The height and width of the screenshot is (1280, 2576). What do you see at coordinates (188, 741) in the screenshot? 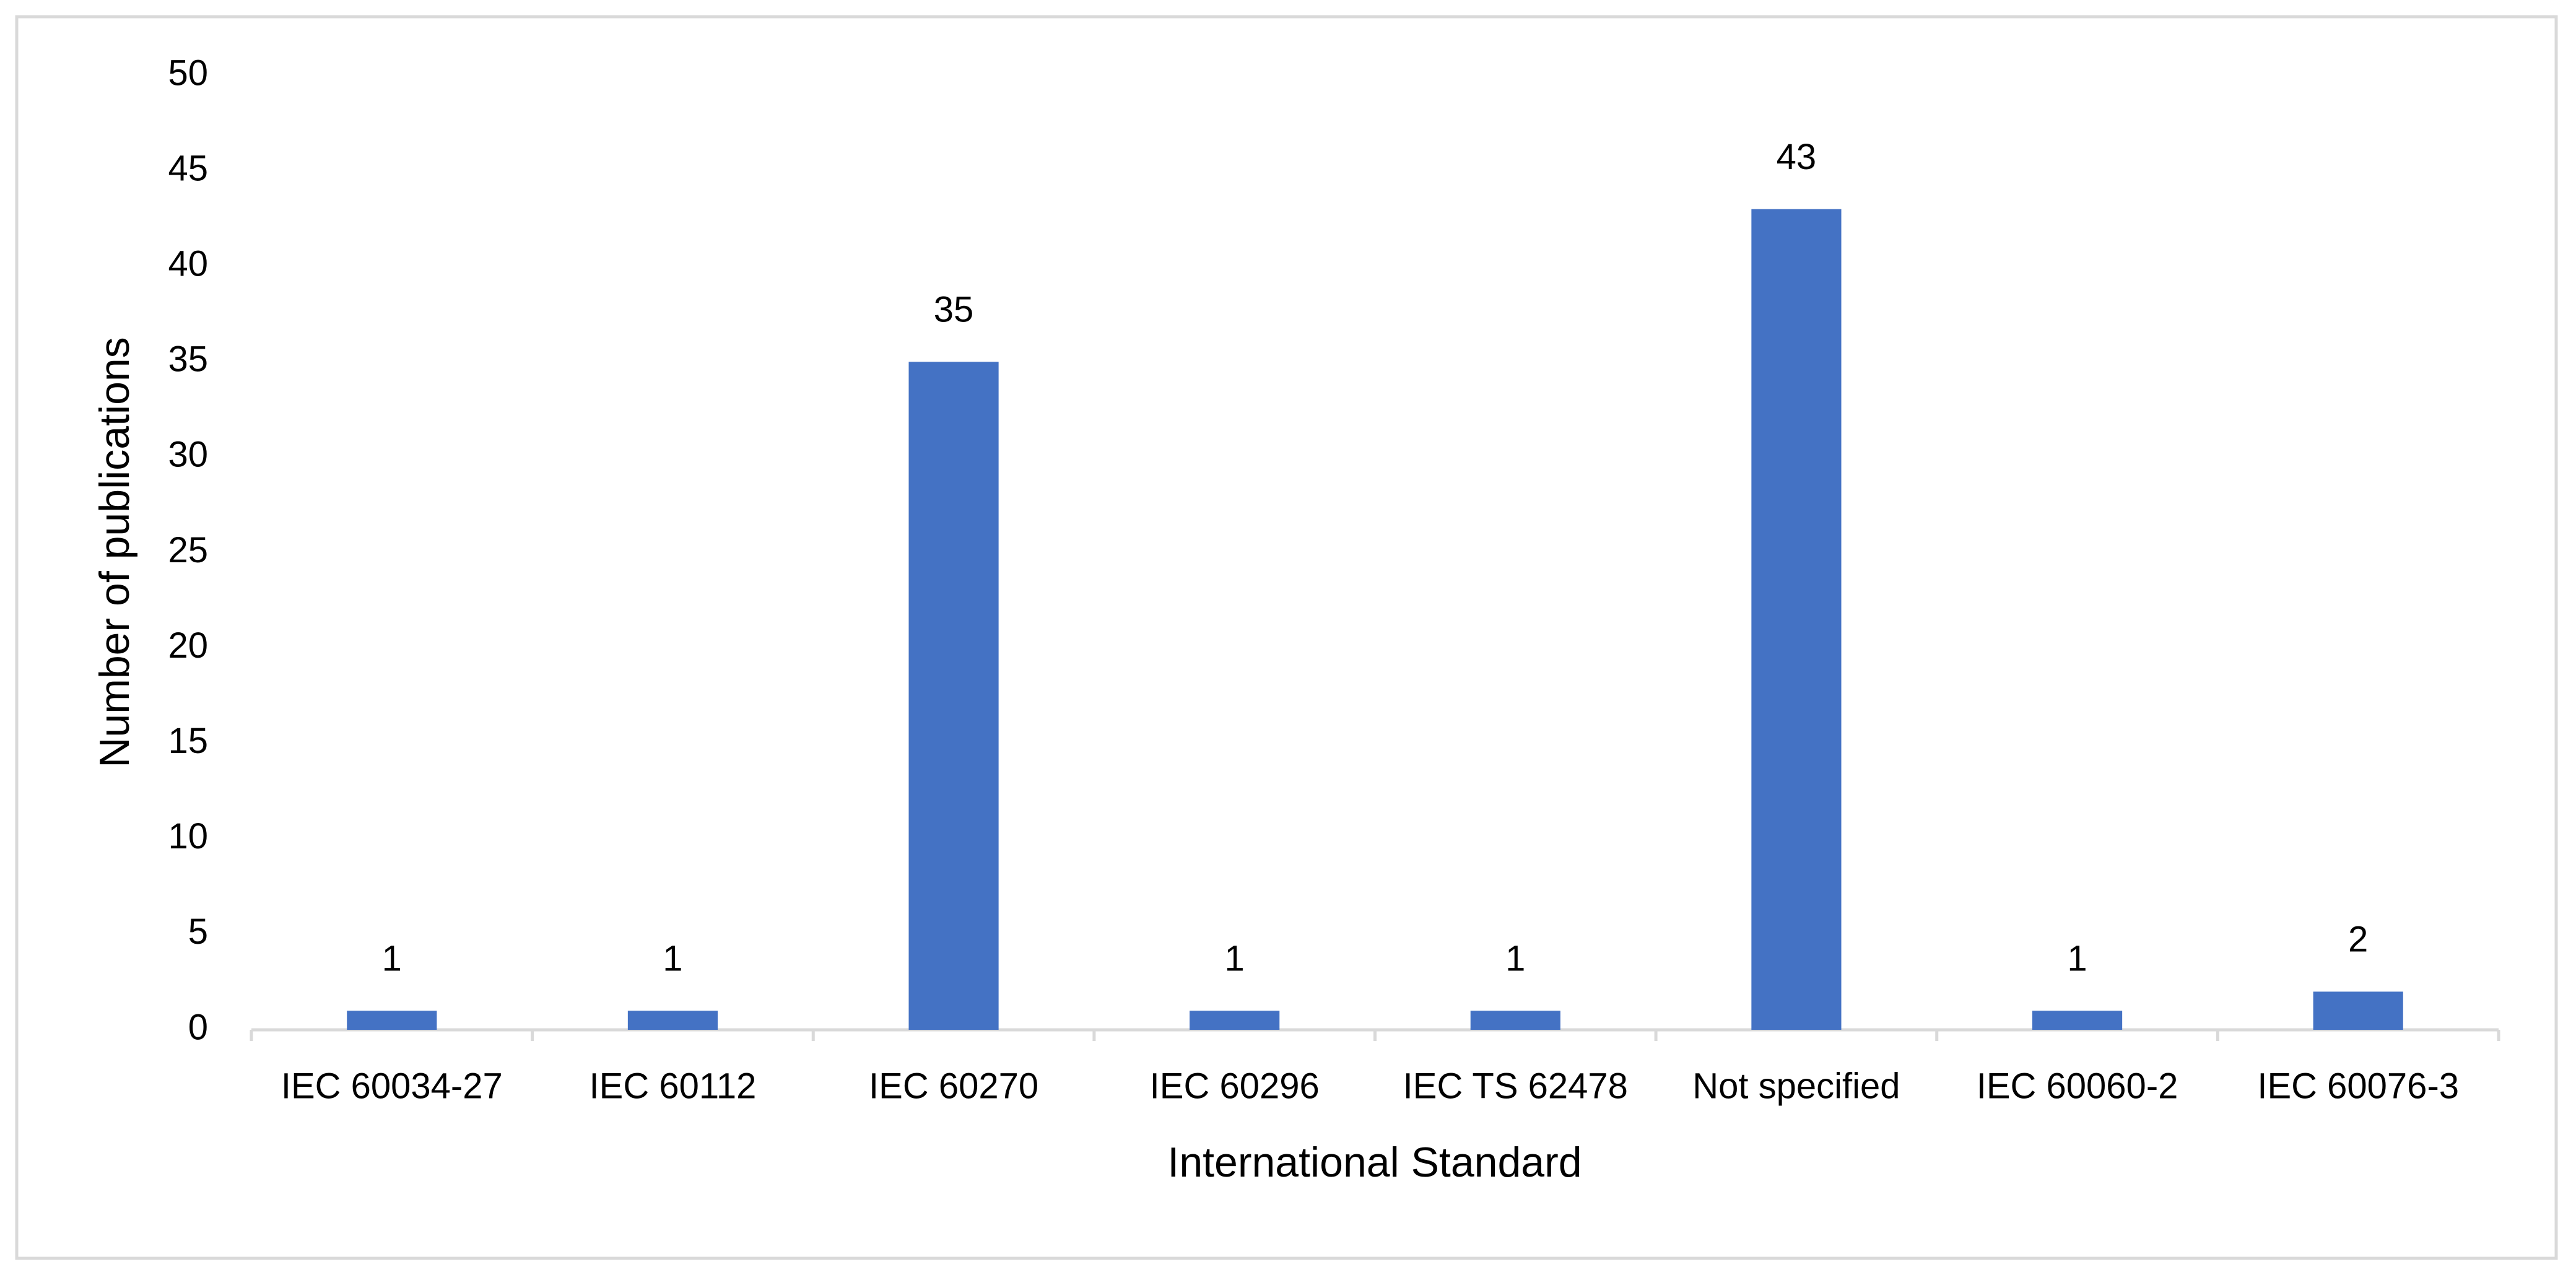
I see `y-tick-label: 15` at bounding box center [188, 741].